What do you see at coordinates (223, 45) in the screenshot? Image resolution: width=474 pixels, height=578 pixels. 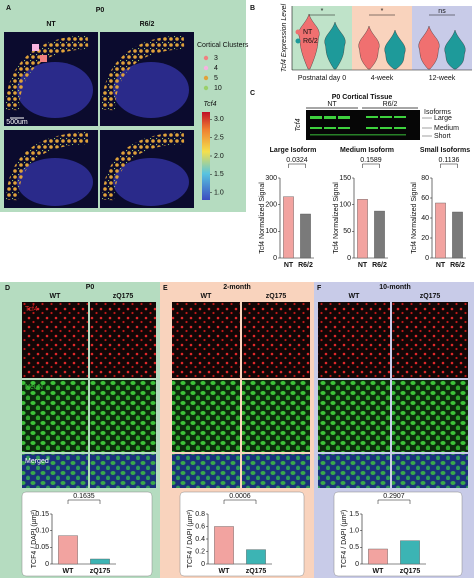 I see `legend-title: Cortical Clusters` at bounding box center [223, 45].